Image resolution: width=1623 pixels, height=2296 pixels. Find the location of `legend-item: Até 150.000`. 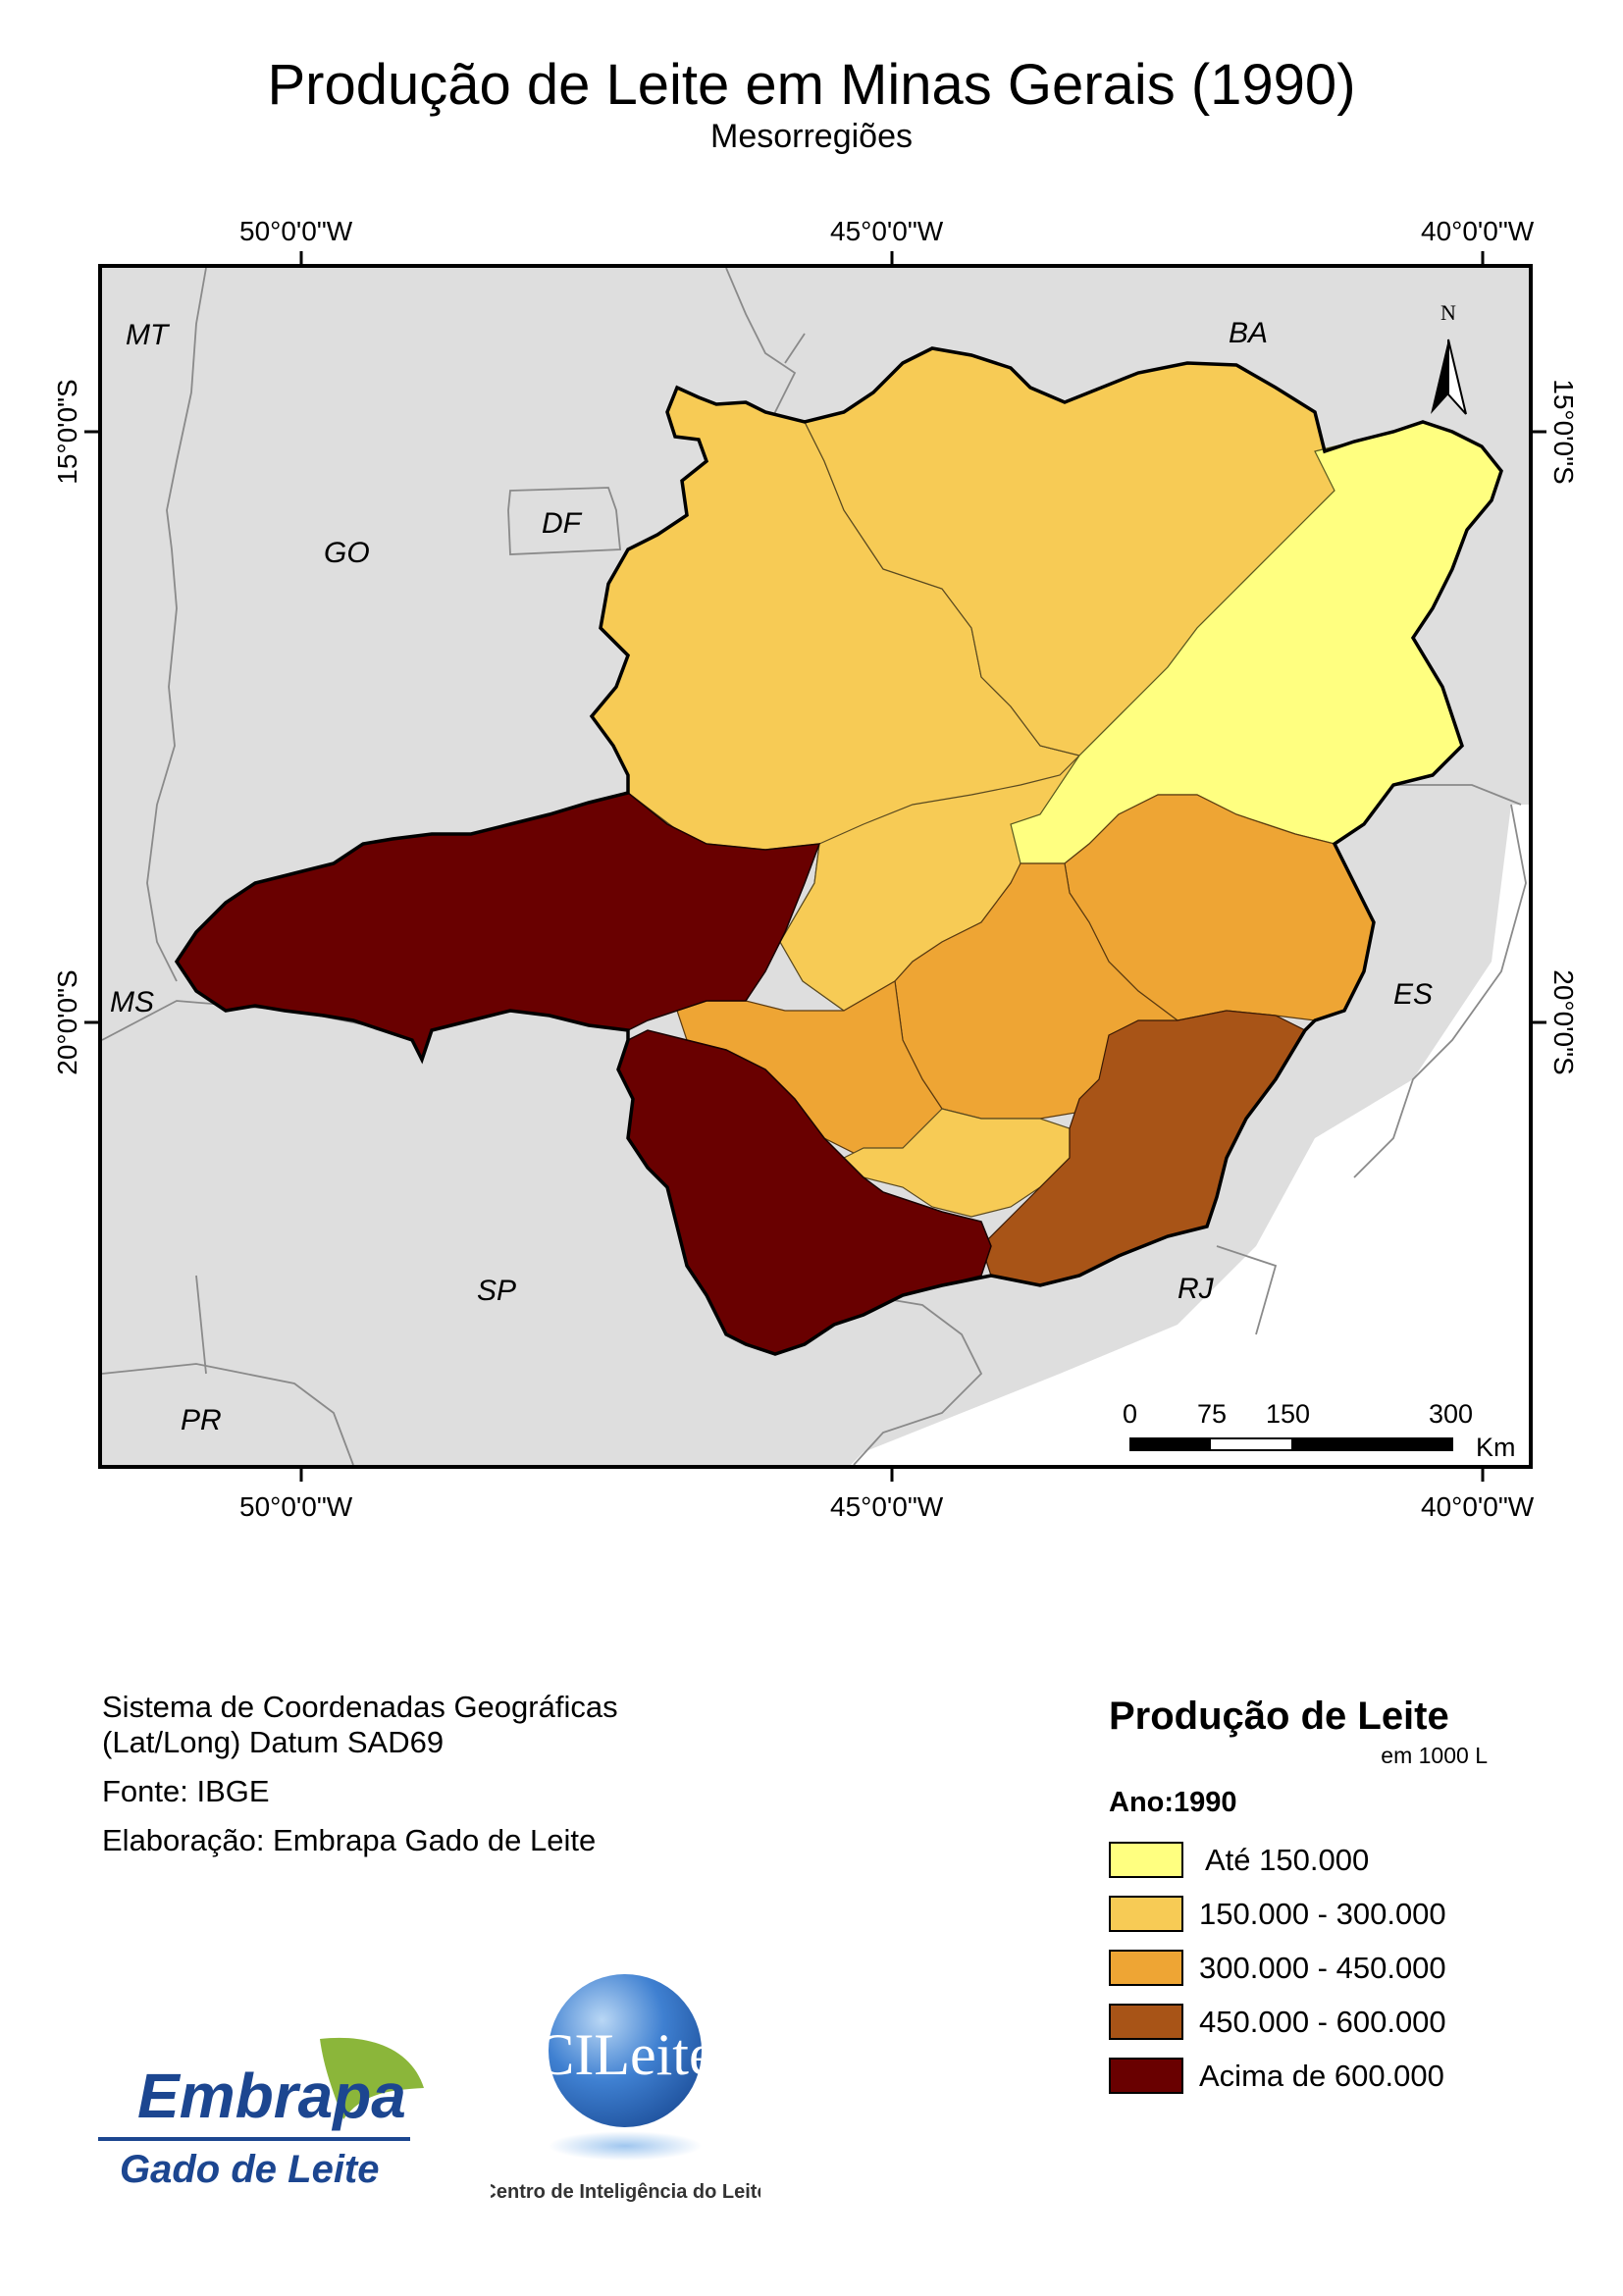

legend-item: Até 150.000 is located at coordinates (1305, 1860).